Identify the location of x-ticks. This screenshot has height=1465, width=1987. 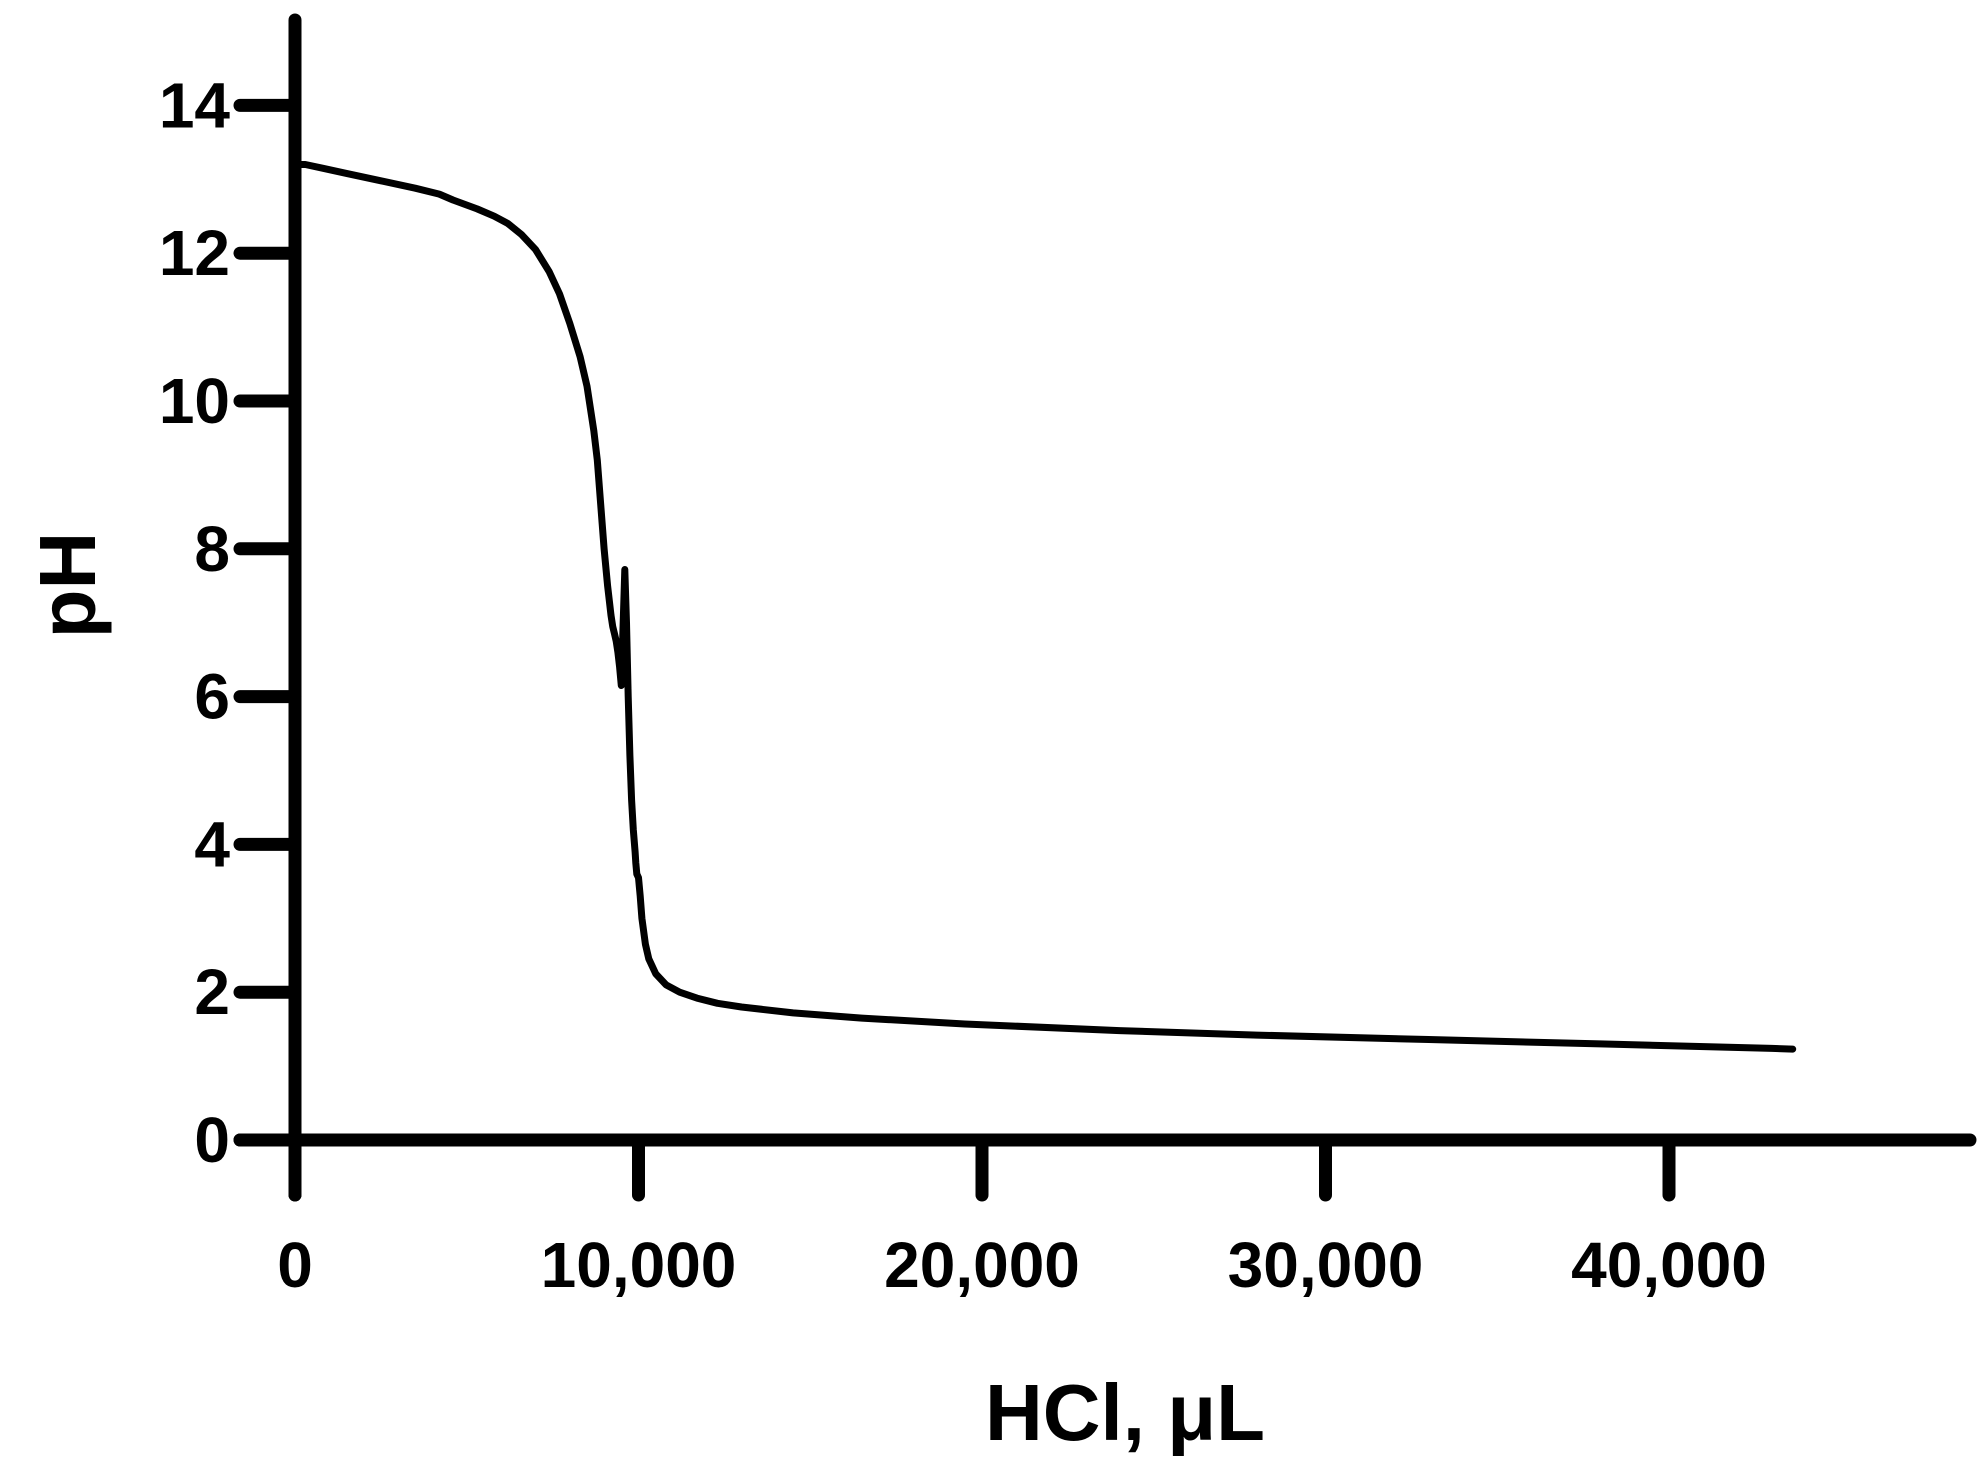
(982, 1167).